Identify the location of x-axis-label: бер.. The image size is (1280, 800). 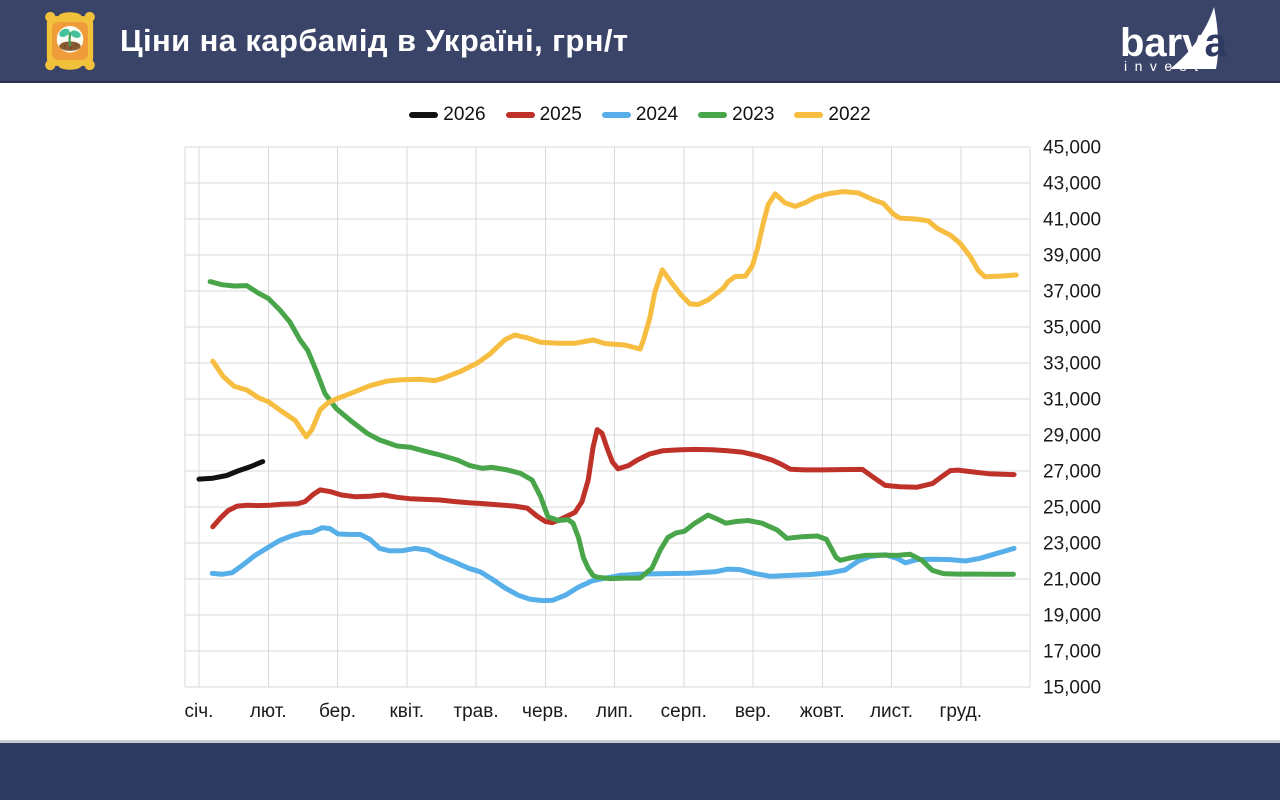
(337, 711).